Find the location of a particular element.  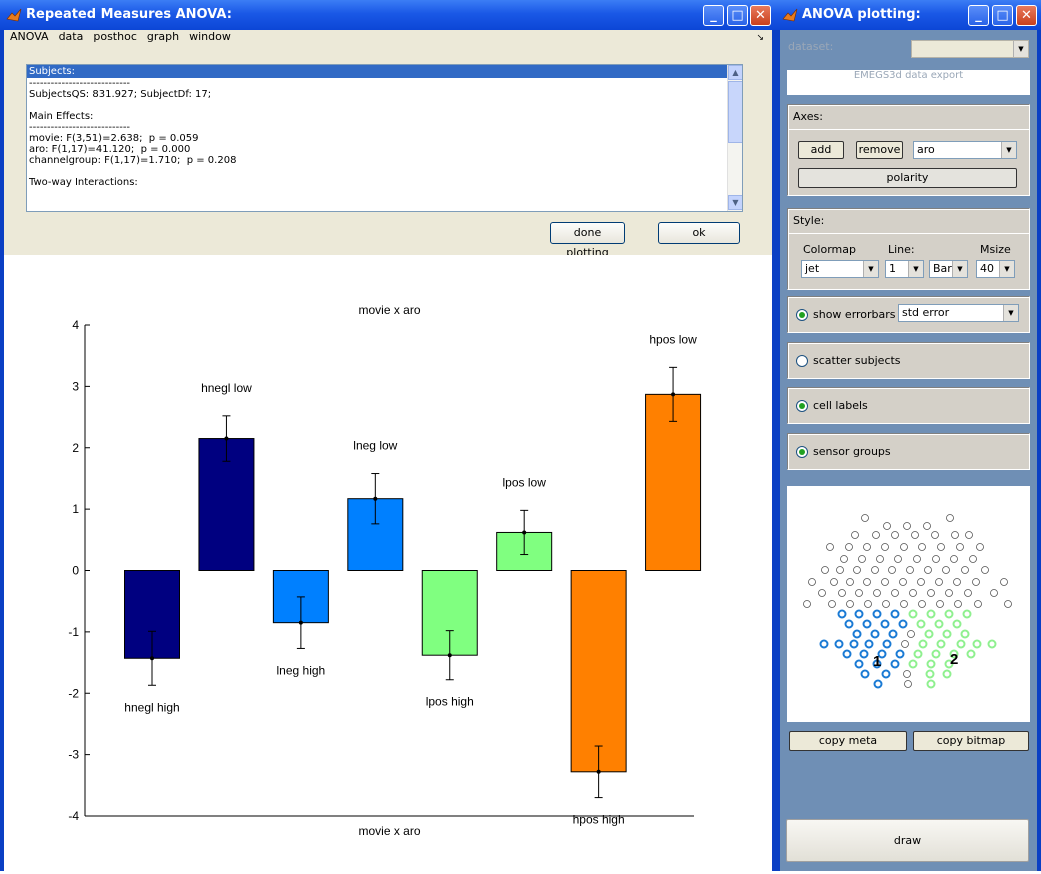

results-line: SubjectsQS: 831.927; SubjectDf: 17; is located at coordinates (120, 94).